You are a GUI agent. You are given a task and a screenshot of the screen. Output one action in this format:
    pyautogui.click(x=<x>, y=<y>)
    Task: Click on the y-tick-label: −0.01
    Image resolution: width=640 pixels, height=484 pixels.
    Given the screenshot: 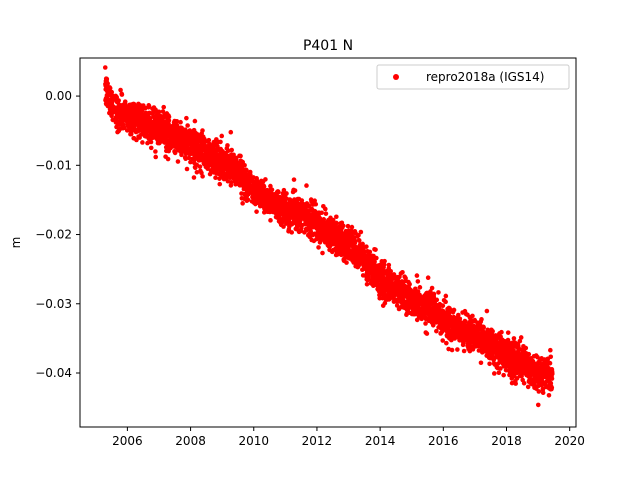 What is the action you would take?
    pyautogui.click(x=53, y=165)
    